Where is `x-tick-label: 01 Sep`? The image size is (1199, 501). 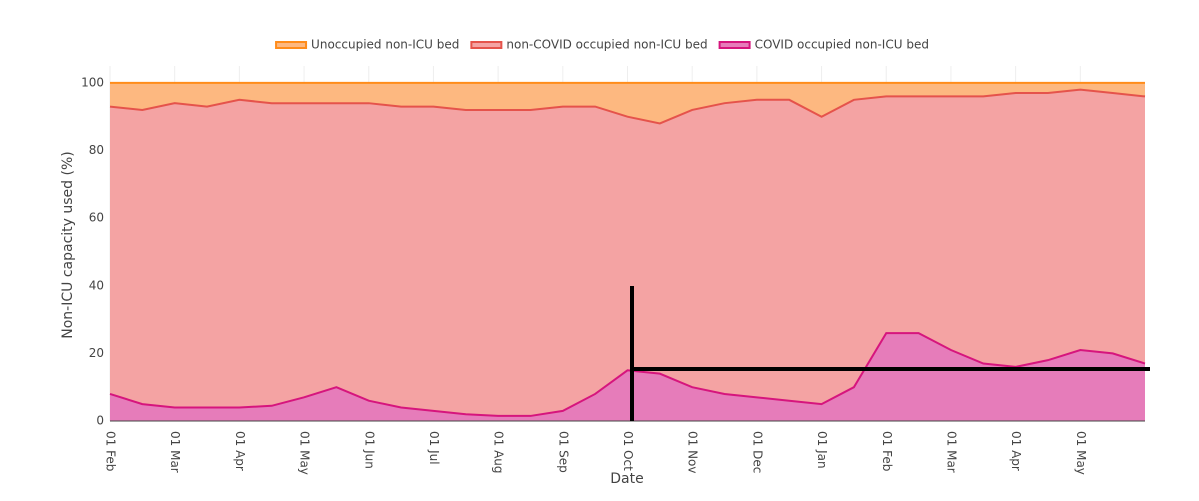
x-tick-label: 01 Sep is located at coordinates (563, 452).